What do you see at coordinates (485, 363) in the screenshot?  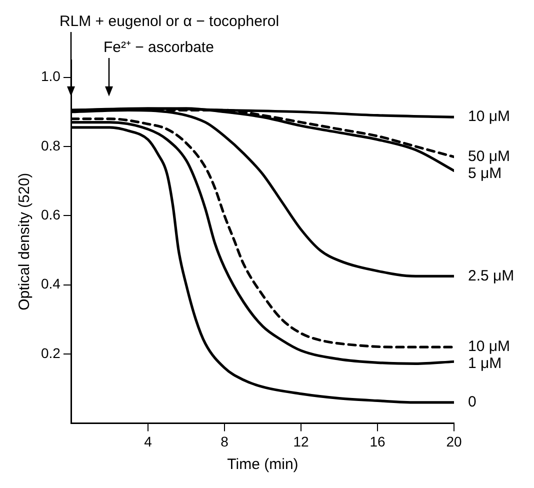 I see `series-label: 1 μM` at bounding box center [485, 363].